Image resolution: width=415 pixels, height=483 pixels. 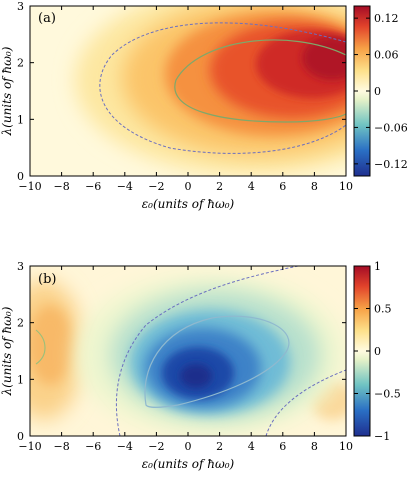 What do you see at coordinates (251, 446) in the screenshot?
I see `x-tick-label-b: 4` at bounding box center [251, 446].